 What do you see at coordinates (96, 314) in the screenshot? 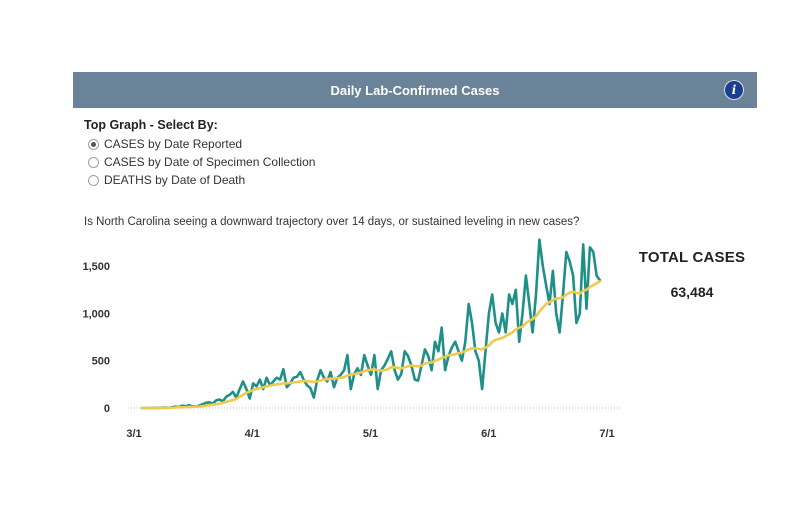
I see `y-tick-label: 1,000` at bounding box center [96, 314].